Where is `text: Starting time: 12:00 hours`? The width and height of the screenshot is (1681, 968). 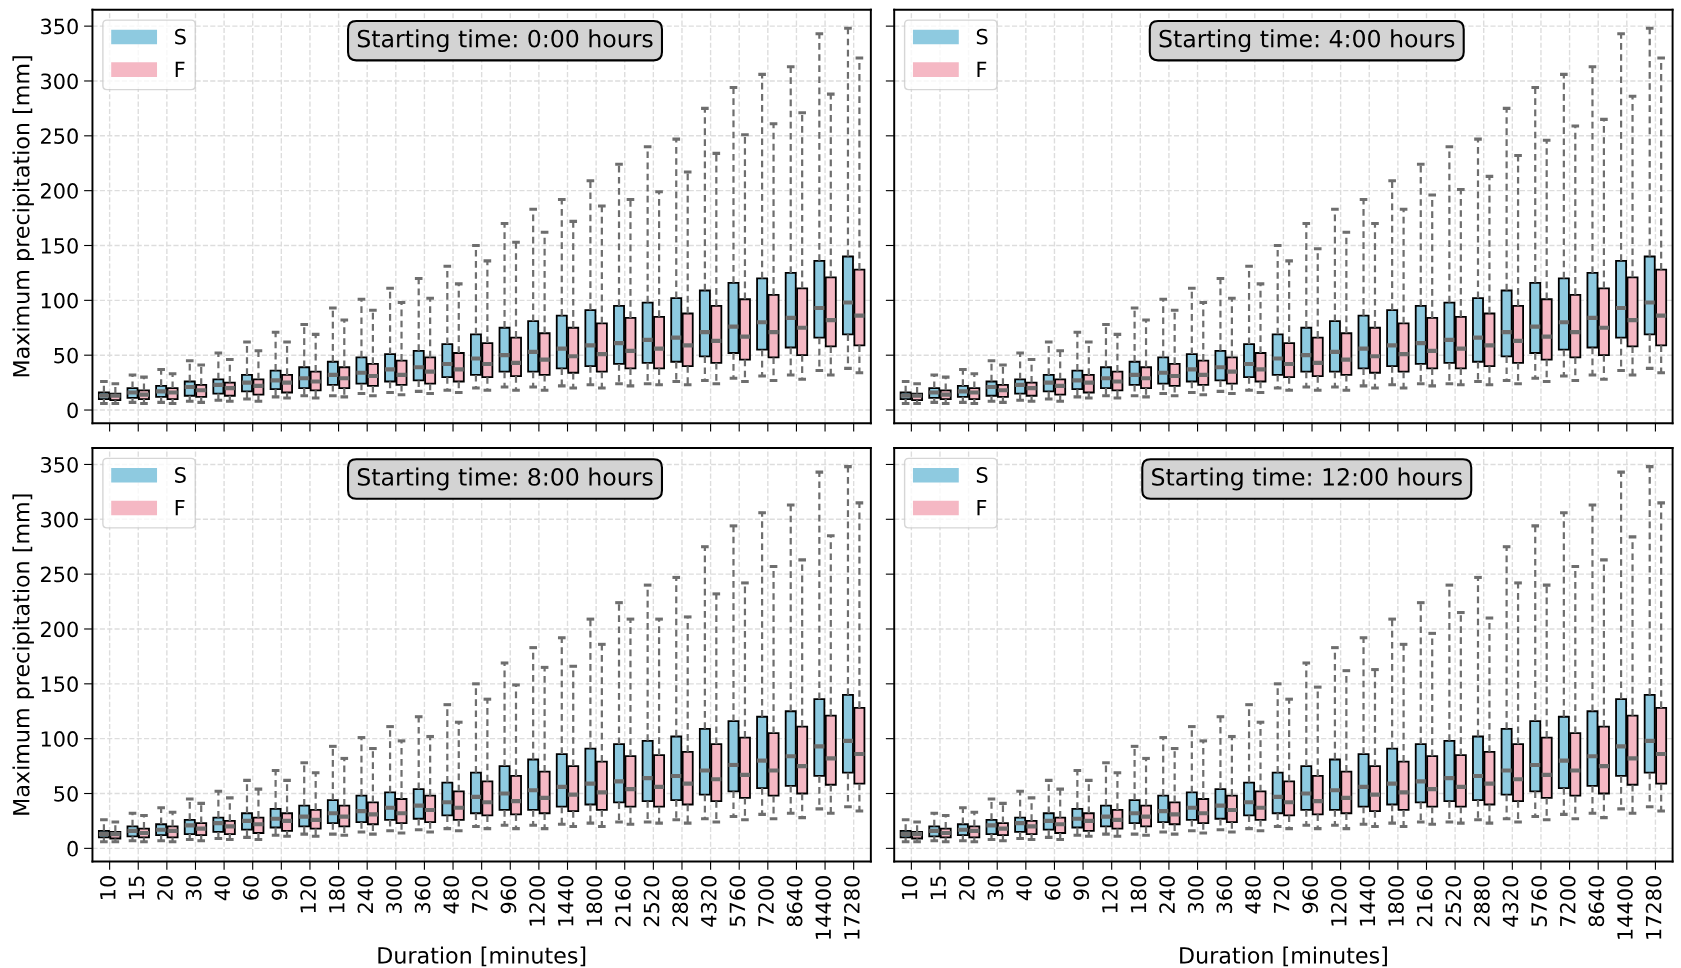
text: Starting time: 12:00 hours is located at coordinates (1307, 479).